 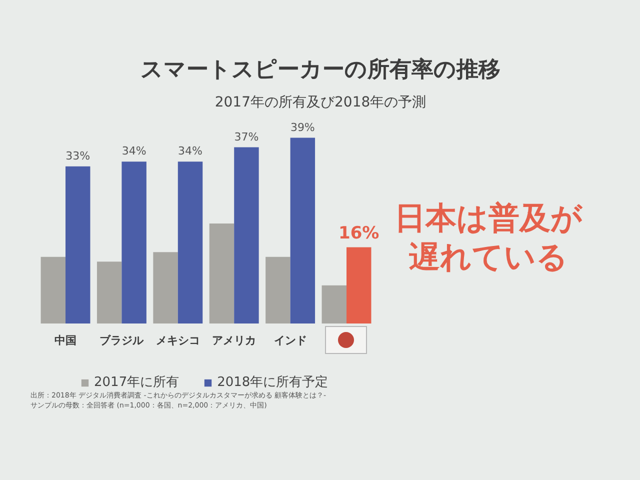 What do you see at coordinates (320, 102) in the screenshot?
I see `chart-subtitle: 2017年の所有及び2018年の予測` at bounding box center [320, 102].